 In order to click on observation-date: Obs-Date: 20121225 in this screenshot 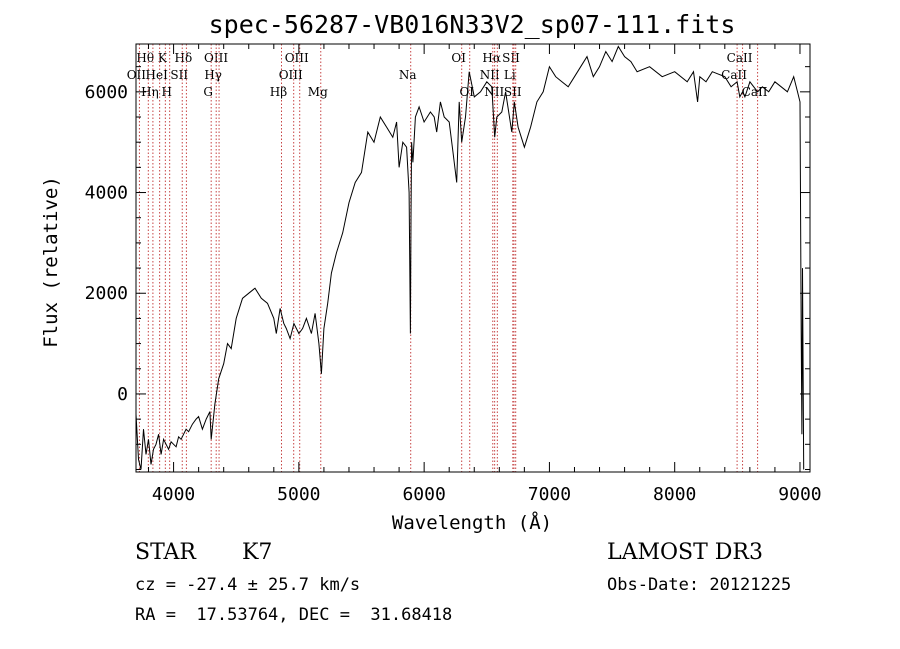, I will do `click(699, 585)`.